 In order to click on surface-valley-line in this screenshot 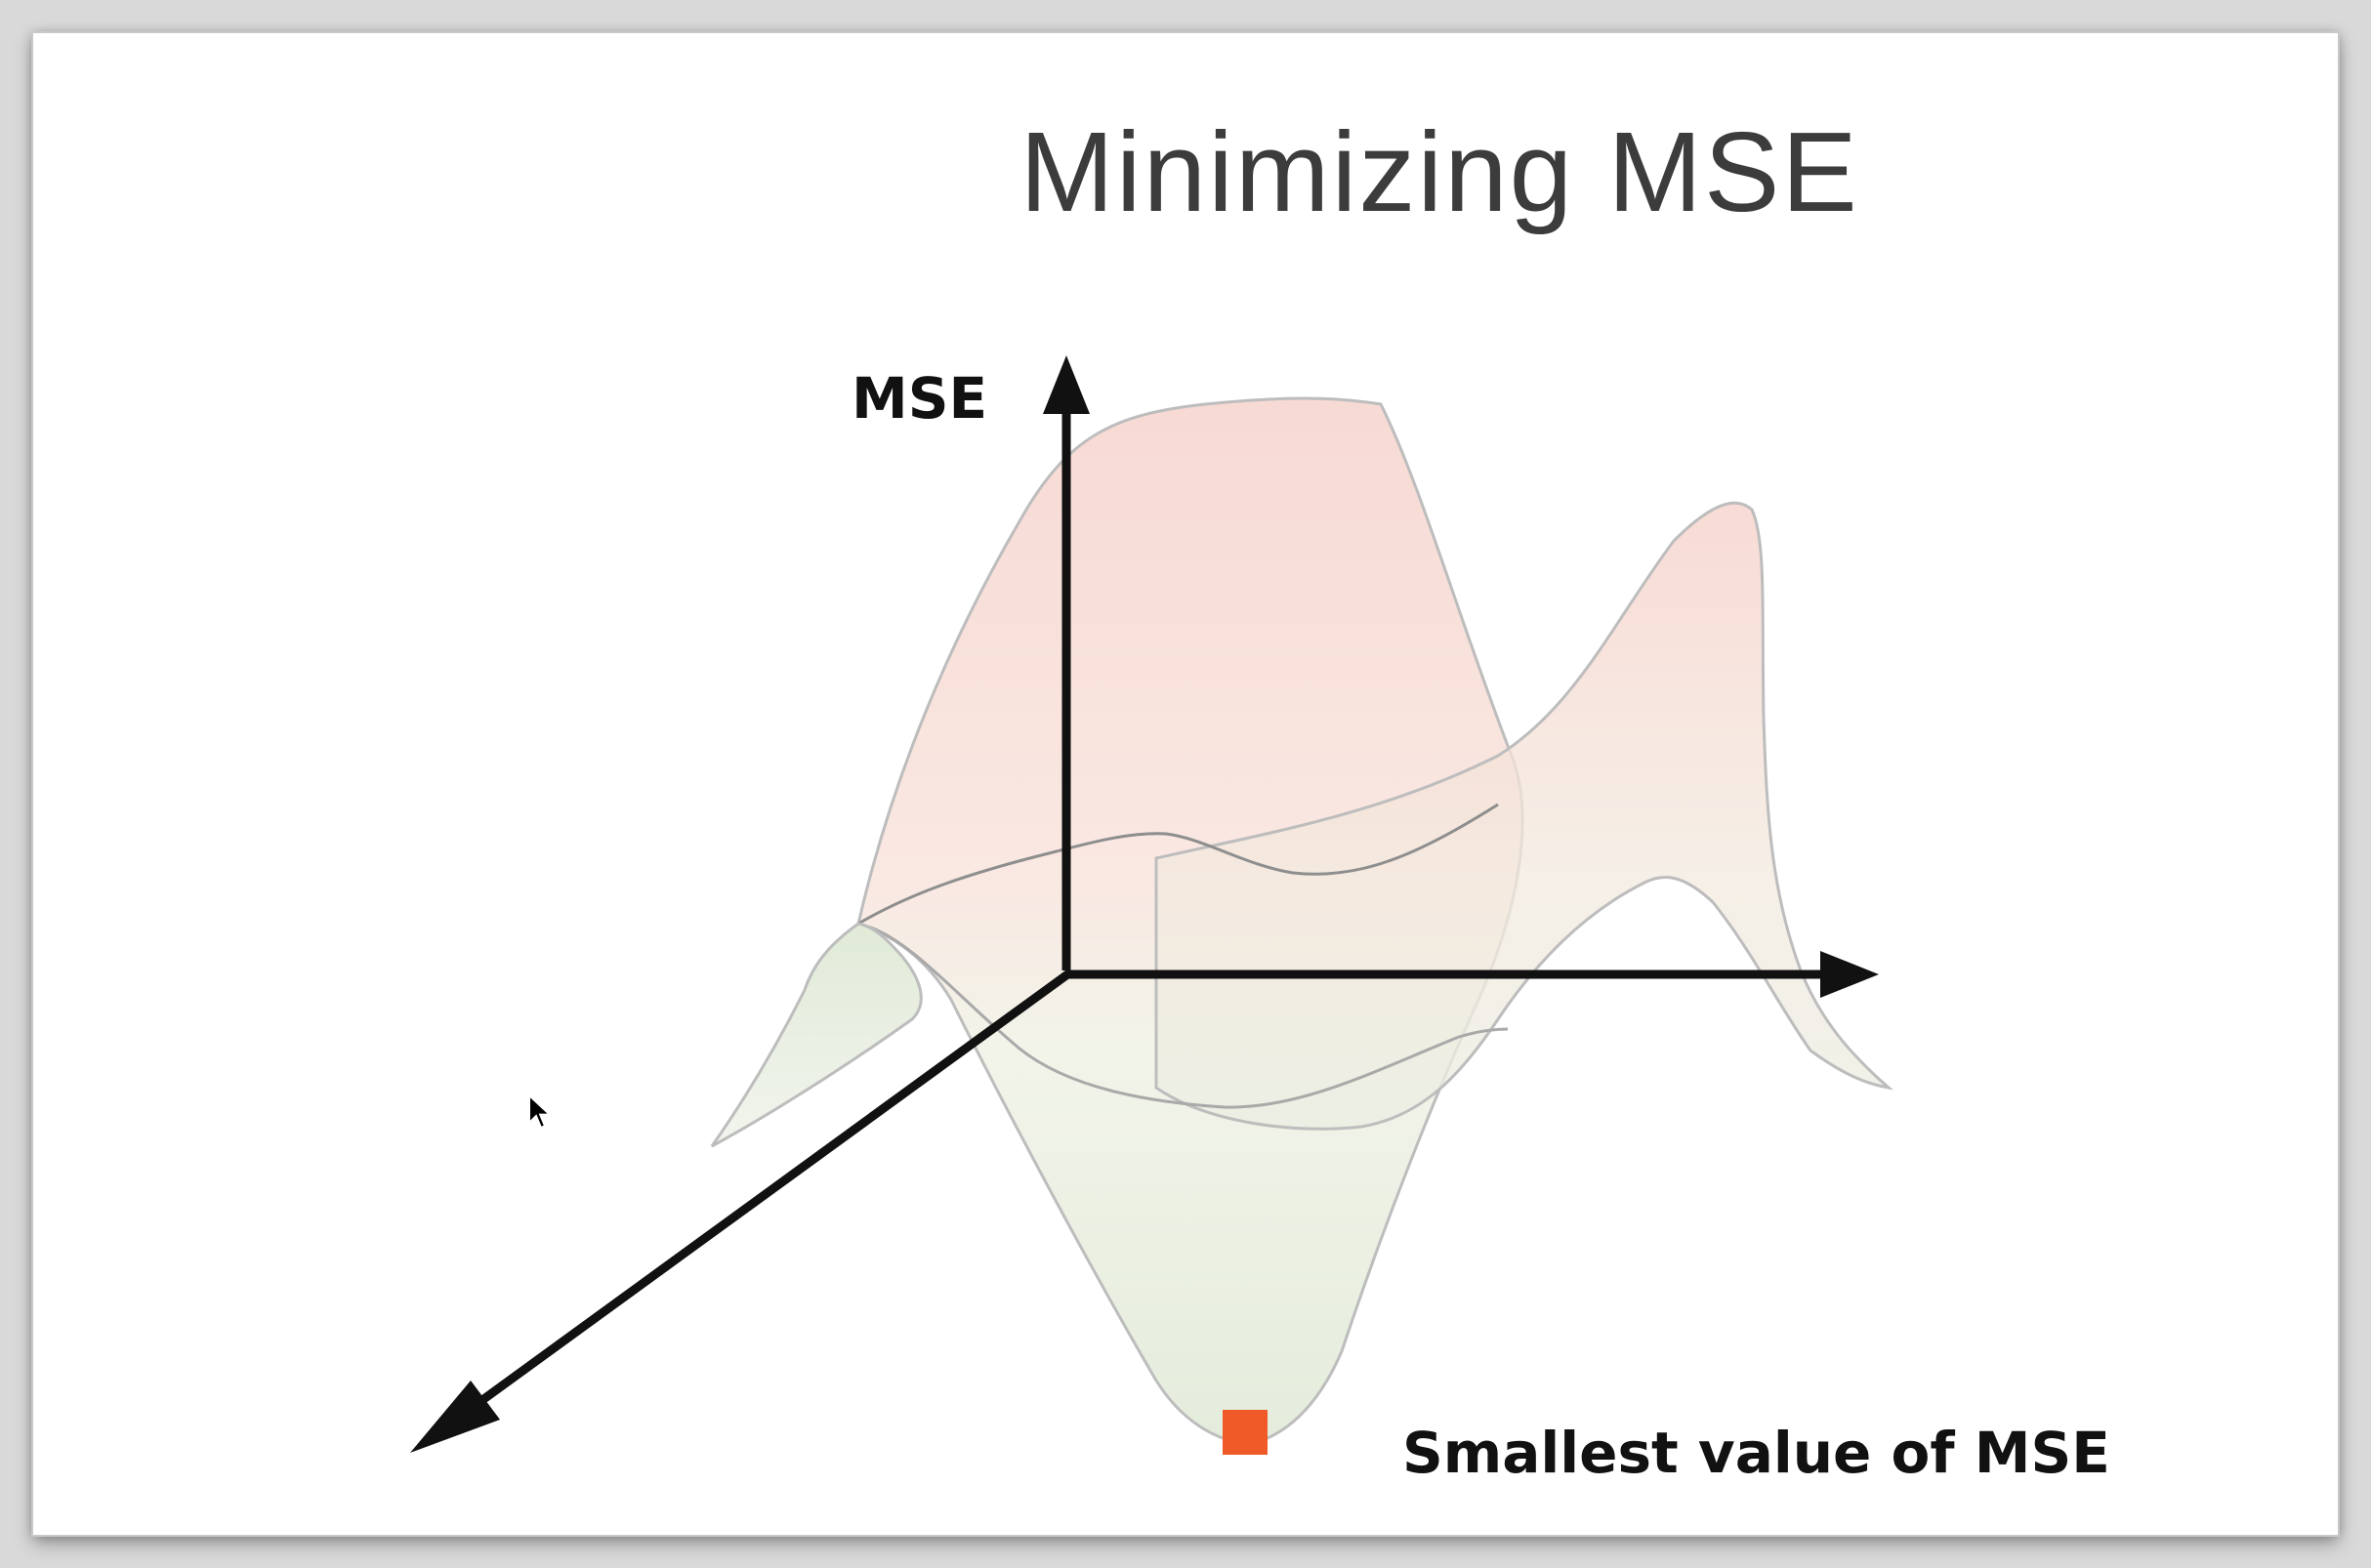, I will do `click(1188, 1017)`.